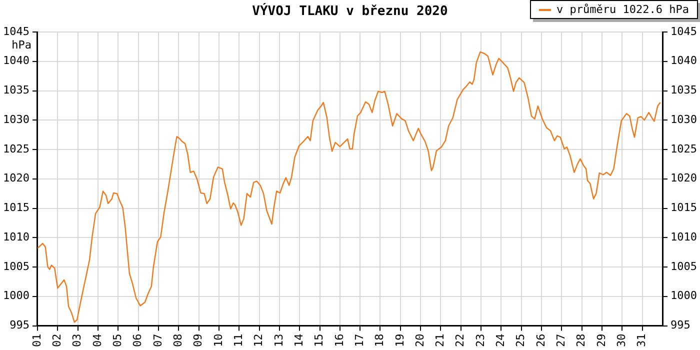  What do you see at coordinates (37, 341) in the screenshot?
I see `x-tick-label: 01` at bounding box center [37, 341].